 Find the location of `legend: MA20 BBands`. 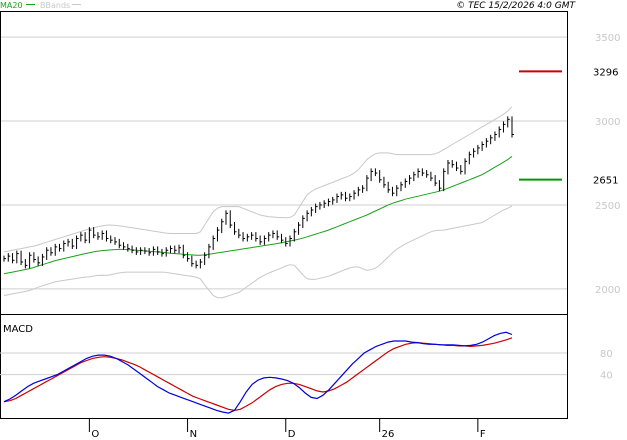

legend: MA20 BBands is located at coordinates (40, 5).